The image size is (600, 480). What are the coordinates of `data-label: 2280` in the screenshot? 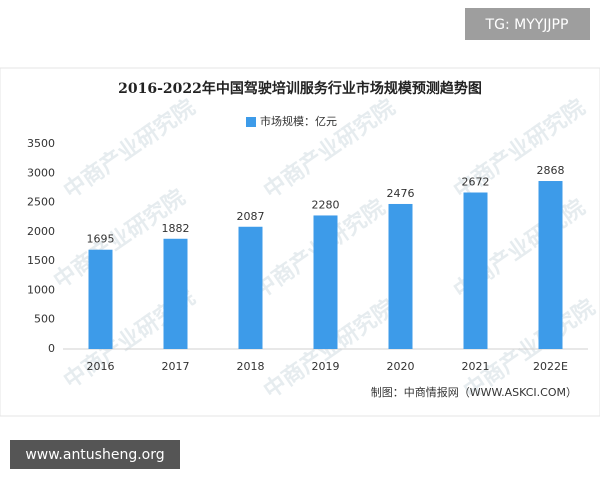 It's located at (326, 204).